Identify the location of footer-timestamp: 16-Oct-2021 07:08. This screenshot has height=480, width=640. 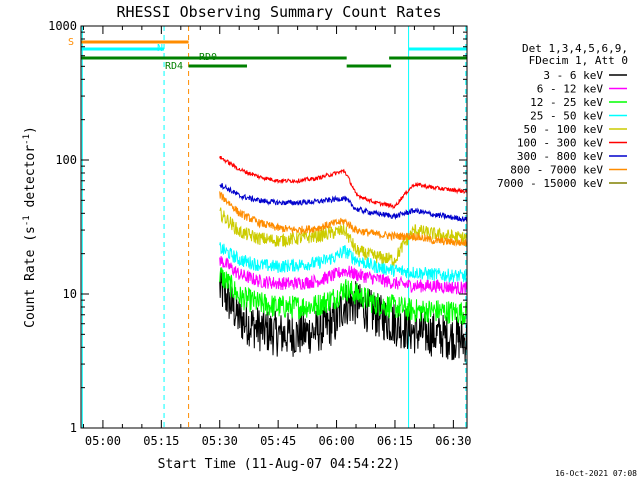
(596, 473).